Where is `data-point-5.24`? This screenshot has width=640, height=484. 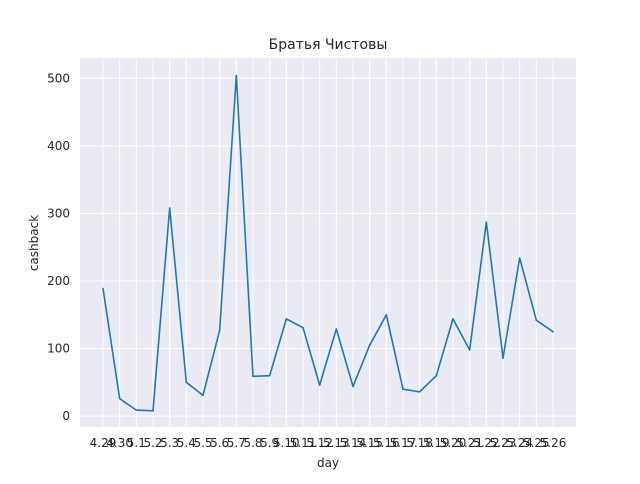 data-point-5.24 is located at coordinates (519, 258).